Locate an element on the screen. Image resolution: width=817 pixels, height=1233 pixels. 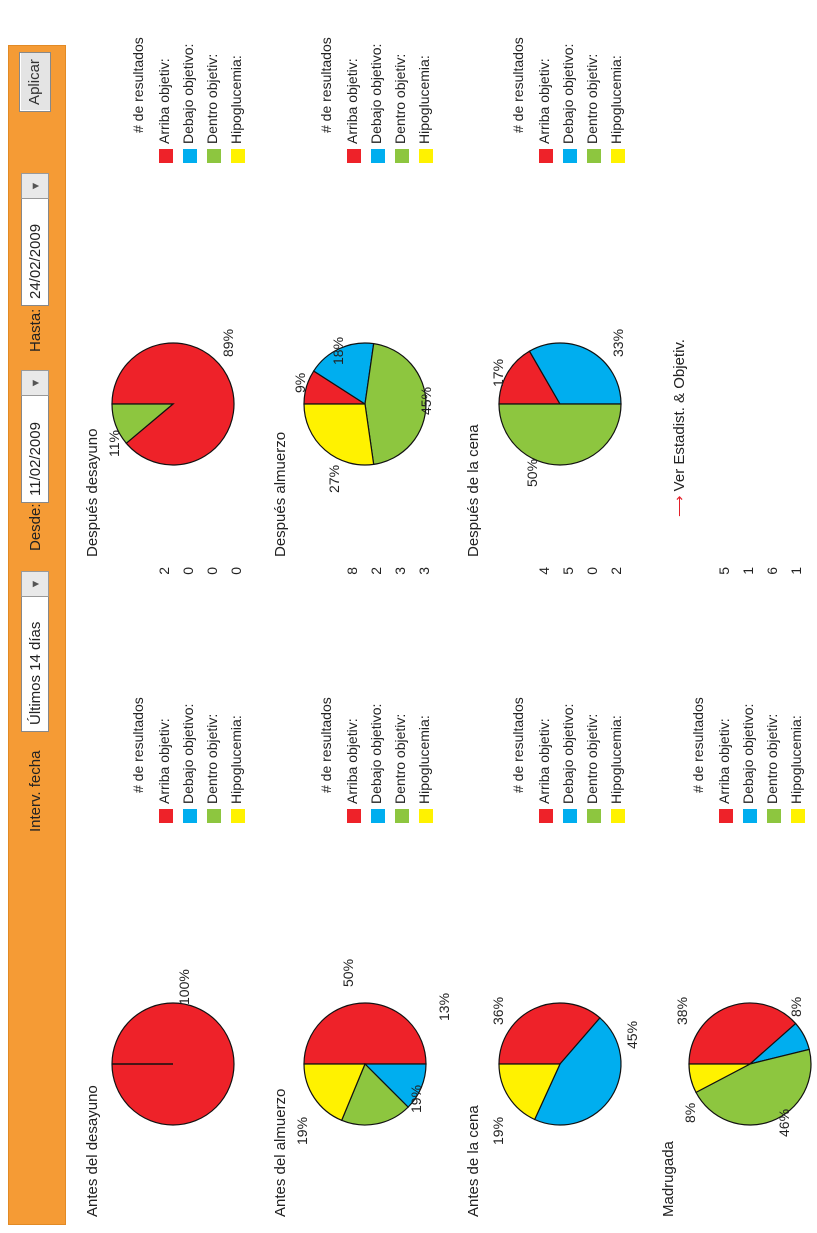
range-dropdown-arrow-icon: ▼ is located at coordinates (35, 584).